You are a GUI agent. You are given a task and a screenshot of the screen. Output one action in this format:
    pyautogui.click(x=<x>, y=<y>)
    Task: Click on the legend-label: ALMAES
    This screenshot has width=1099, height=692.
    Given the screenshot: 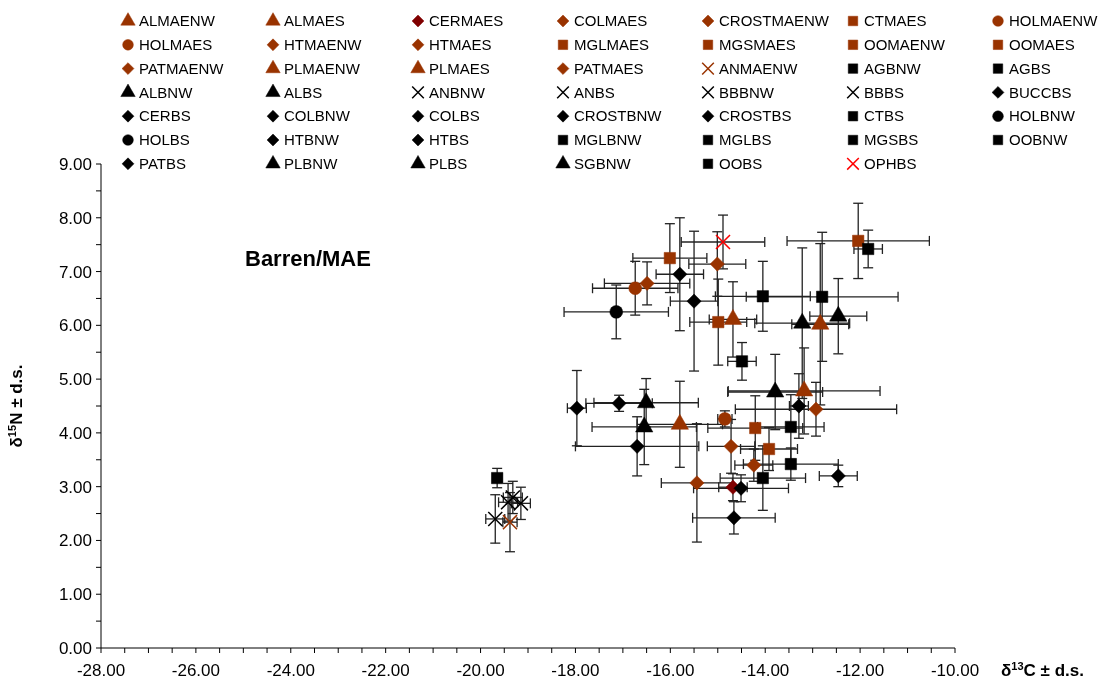 What is the action you would take?
    pyautogui.click(x=314, y=21)
    